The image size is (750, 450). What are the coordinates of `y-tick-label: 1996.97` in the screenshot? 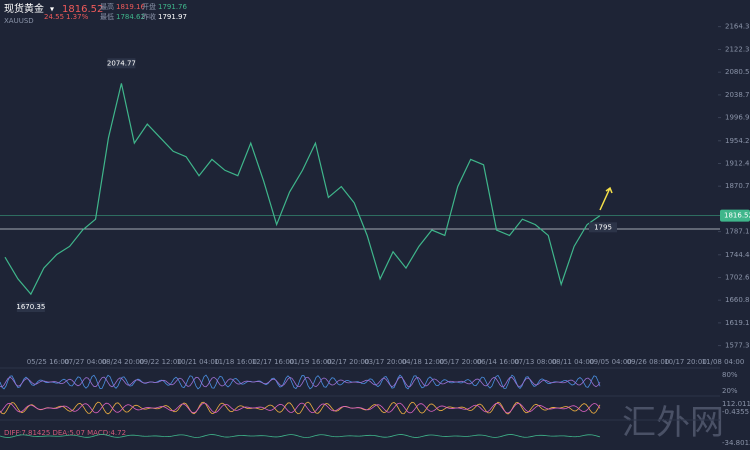 It's located at (737, 118).